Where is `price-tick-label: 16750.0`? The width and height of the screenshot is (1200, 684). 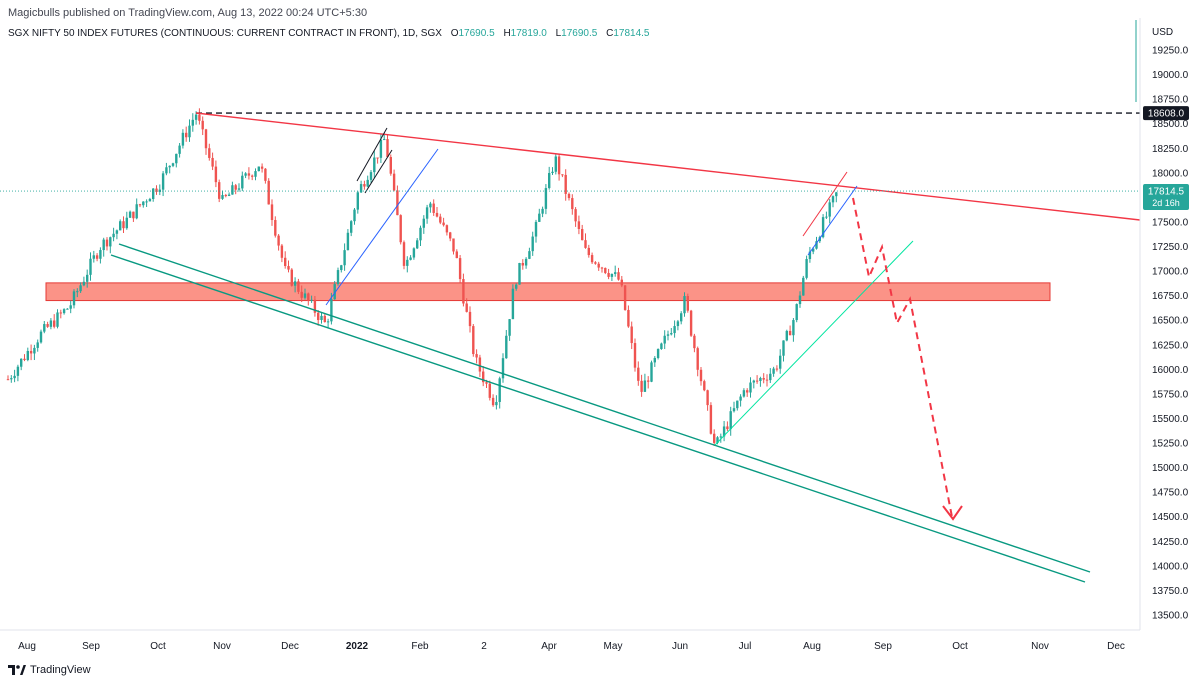
price-tick-label: 16750.0 is located at coordinates (1170, 296).